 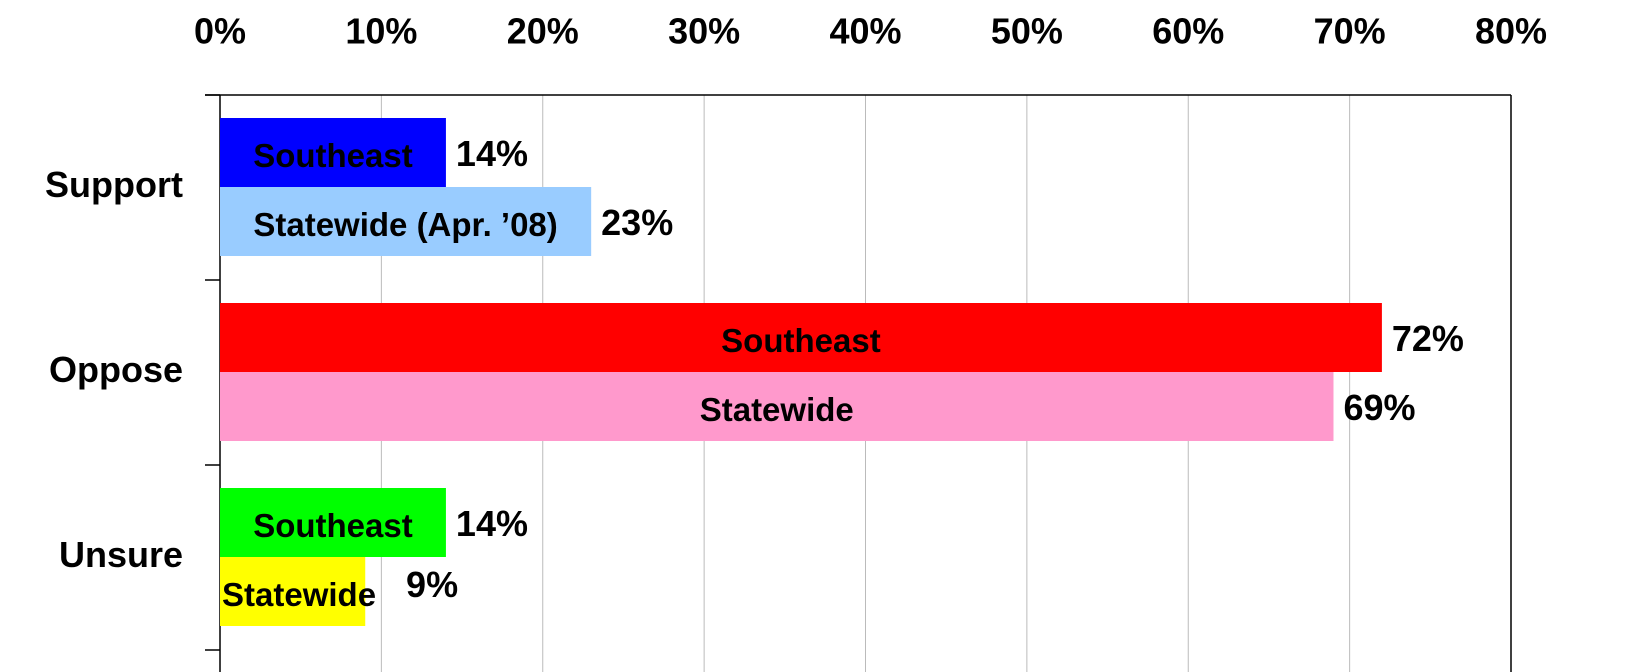 What do you see at coordinates (637, 222) in the screenshot?
I see `value-label: 23%` at bounding box center [637, 222].